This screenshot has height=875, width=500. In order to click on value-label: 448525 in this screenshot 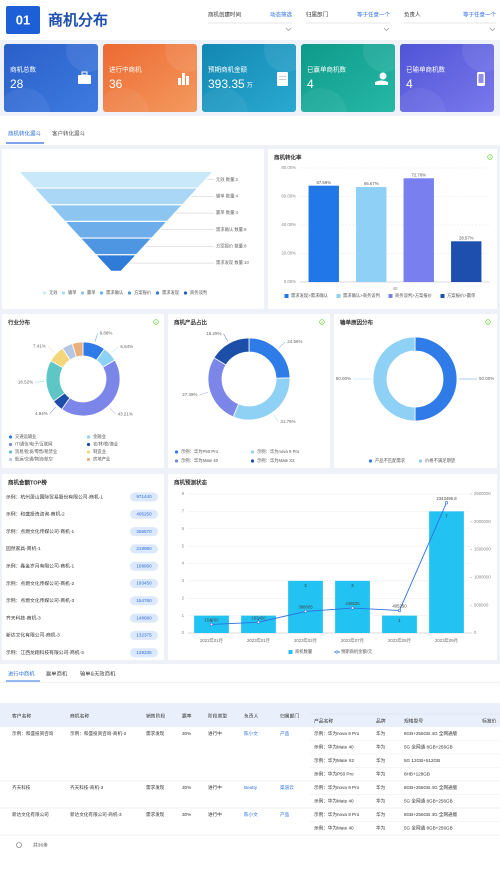, I will do `click(352, 603)`.